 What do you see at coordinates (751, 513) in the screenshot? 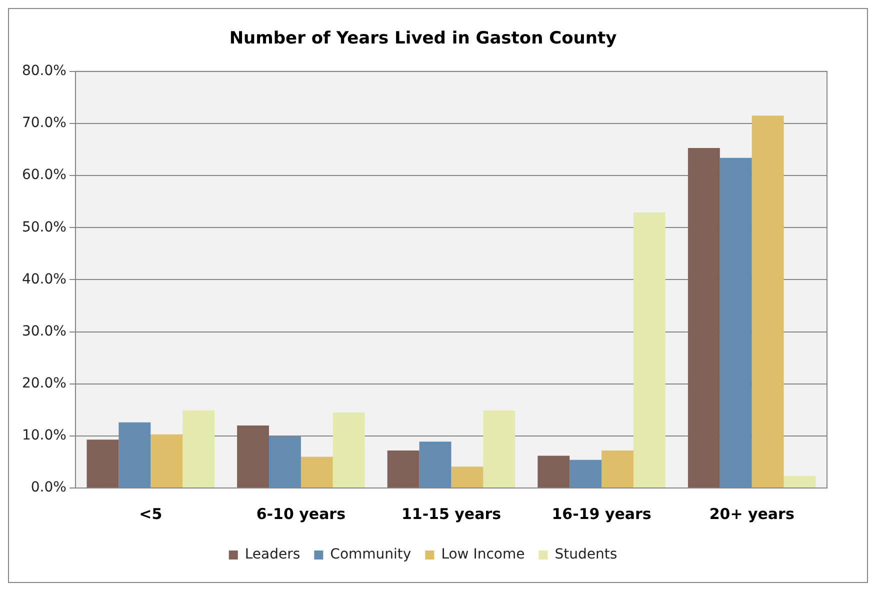
I see `x-tick-label: 20+ years` at bounding box center [751, 513].